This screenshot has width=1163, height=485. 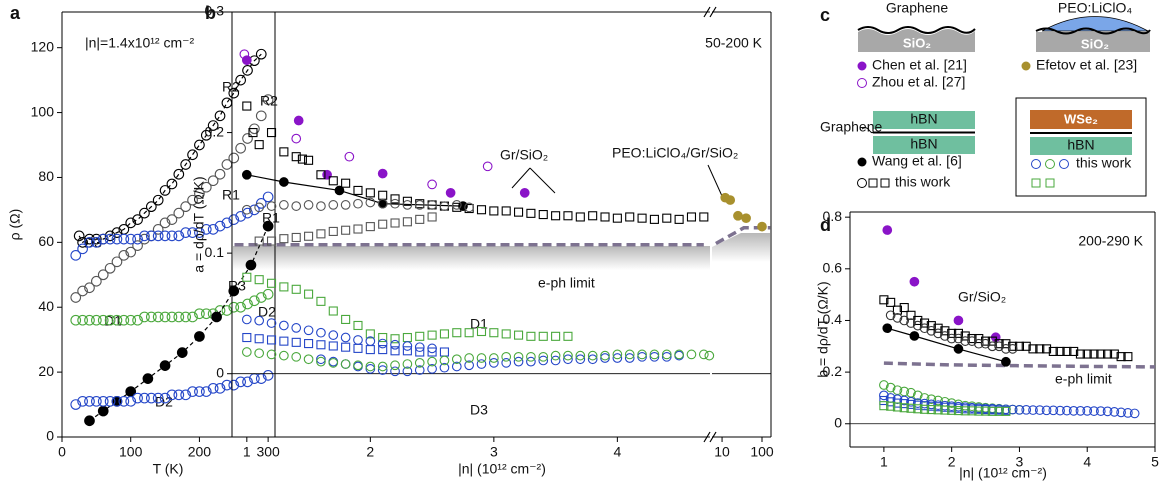 What do you see at coordinates (833, 371) in the screenshot?
I see `y-tick-label: 0.2` at bounding box center [833, 371].